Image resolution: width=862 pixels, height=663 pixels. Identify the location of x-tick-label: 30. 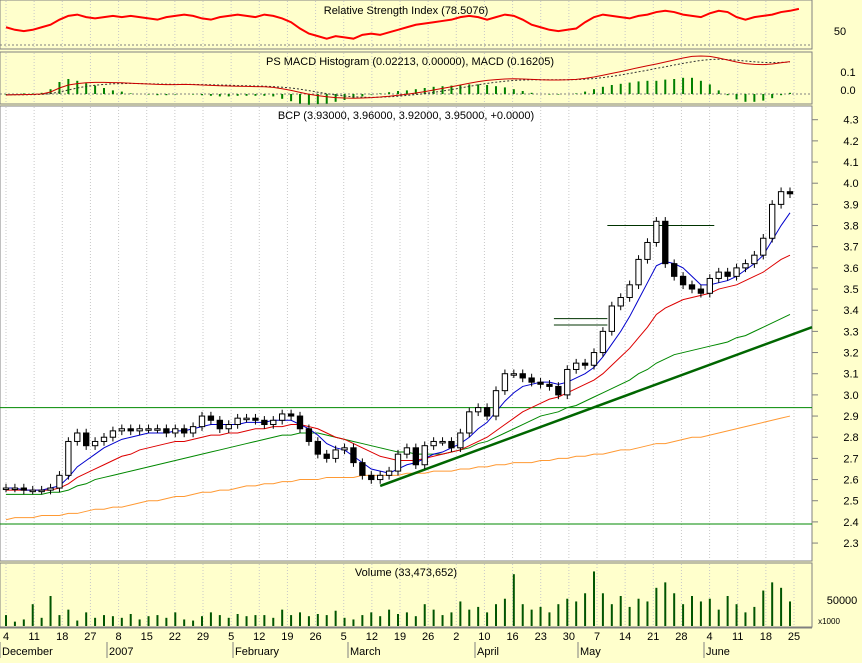
(569, 637).